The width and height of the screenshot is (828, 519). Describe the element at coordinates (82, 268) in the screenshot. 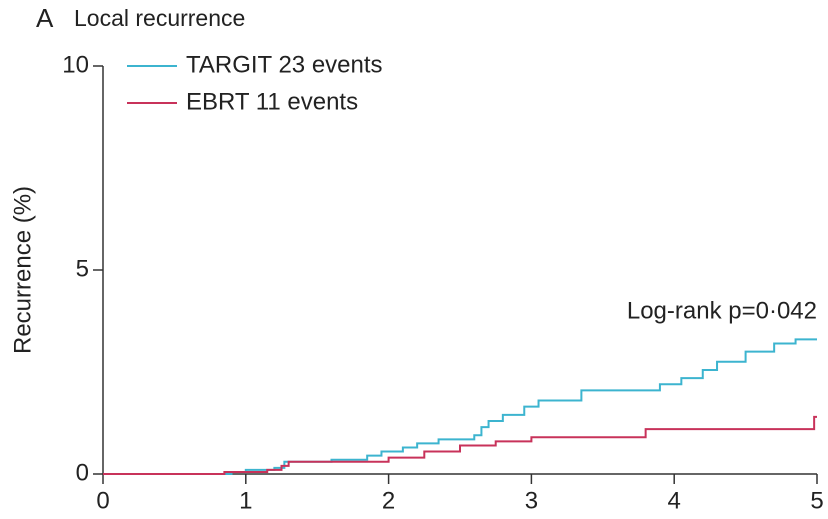

I see `y-tick-label: 5` at that location.